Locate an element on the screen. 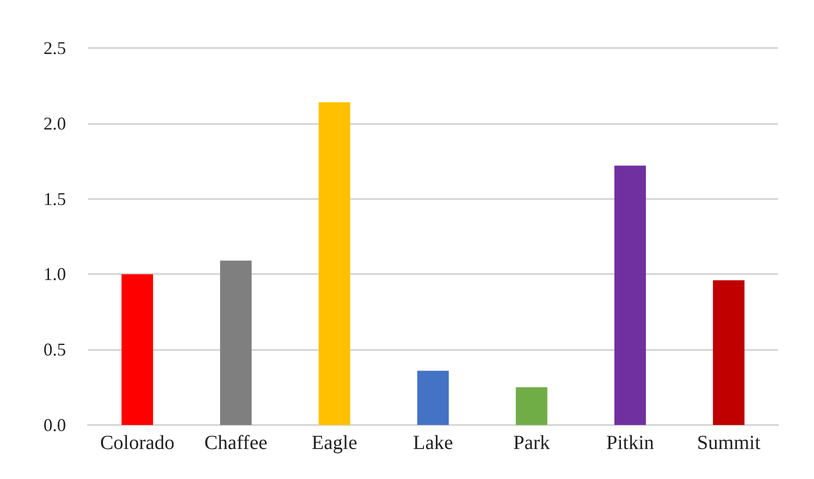 The height and width of the screenshot is (479, 814). x-tick-label: Lake is located at coordinates (433, 443).